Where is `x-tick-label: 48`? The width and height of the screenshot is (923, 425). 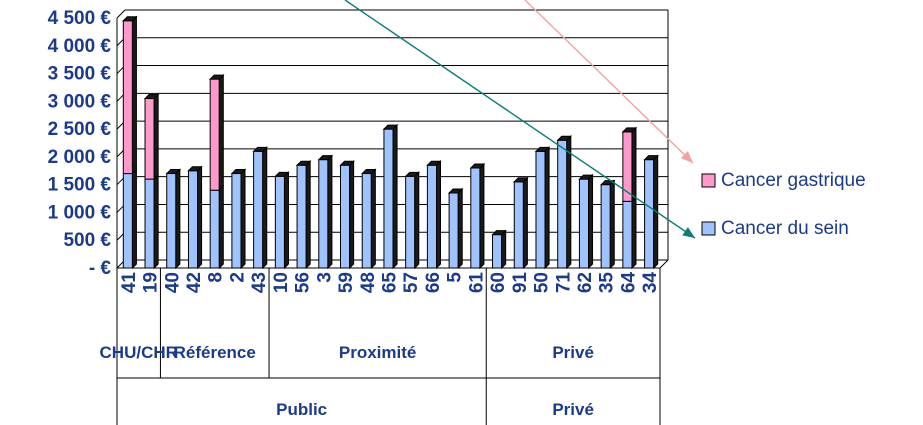 x-tick-label: 48 is located at coordinates (368, 282).